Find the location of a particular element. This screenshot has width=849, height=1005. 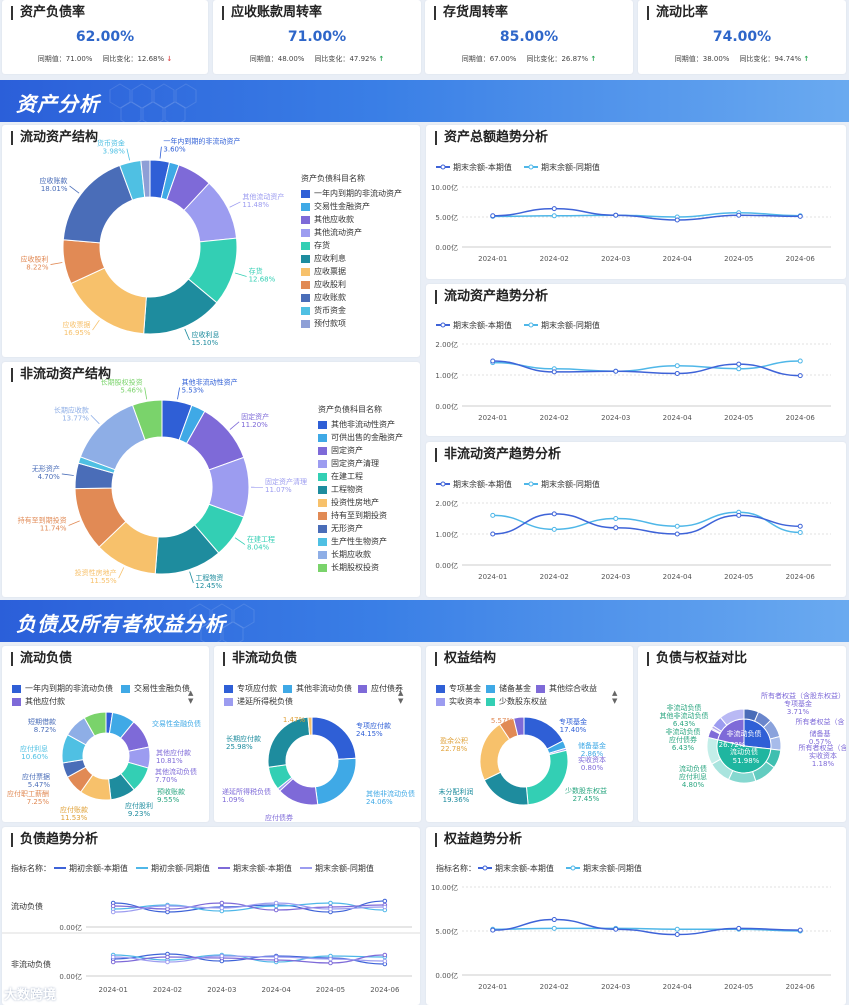

legend-item: 其他流动资产 is located at coordinates (351, 232).